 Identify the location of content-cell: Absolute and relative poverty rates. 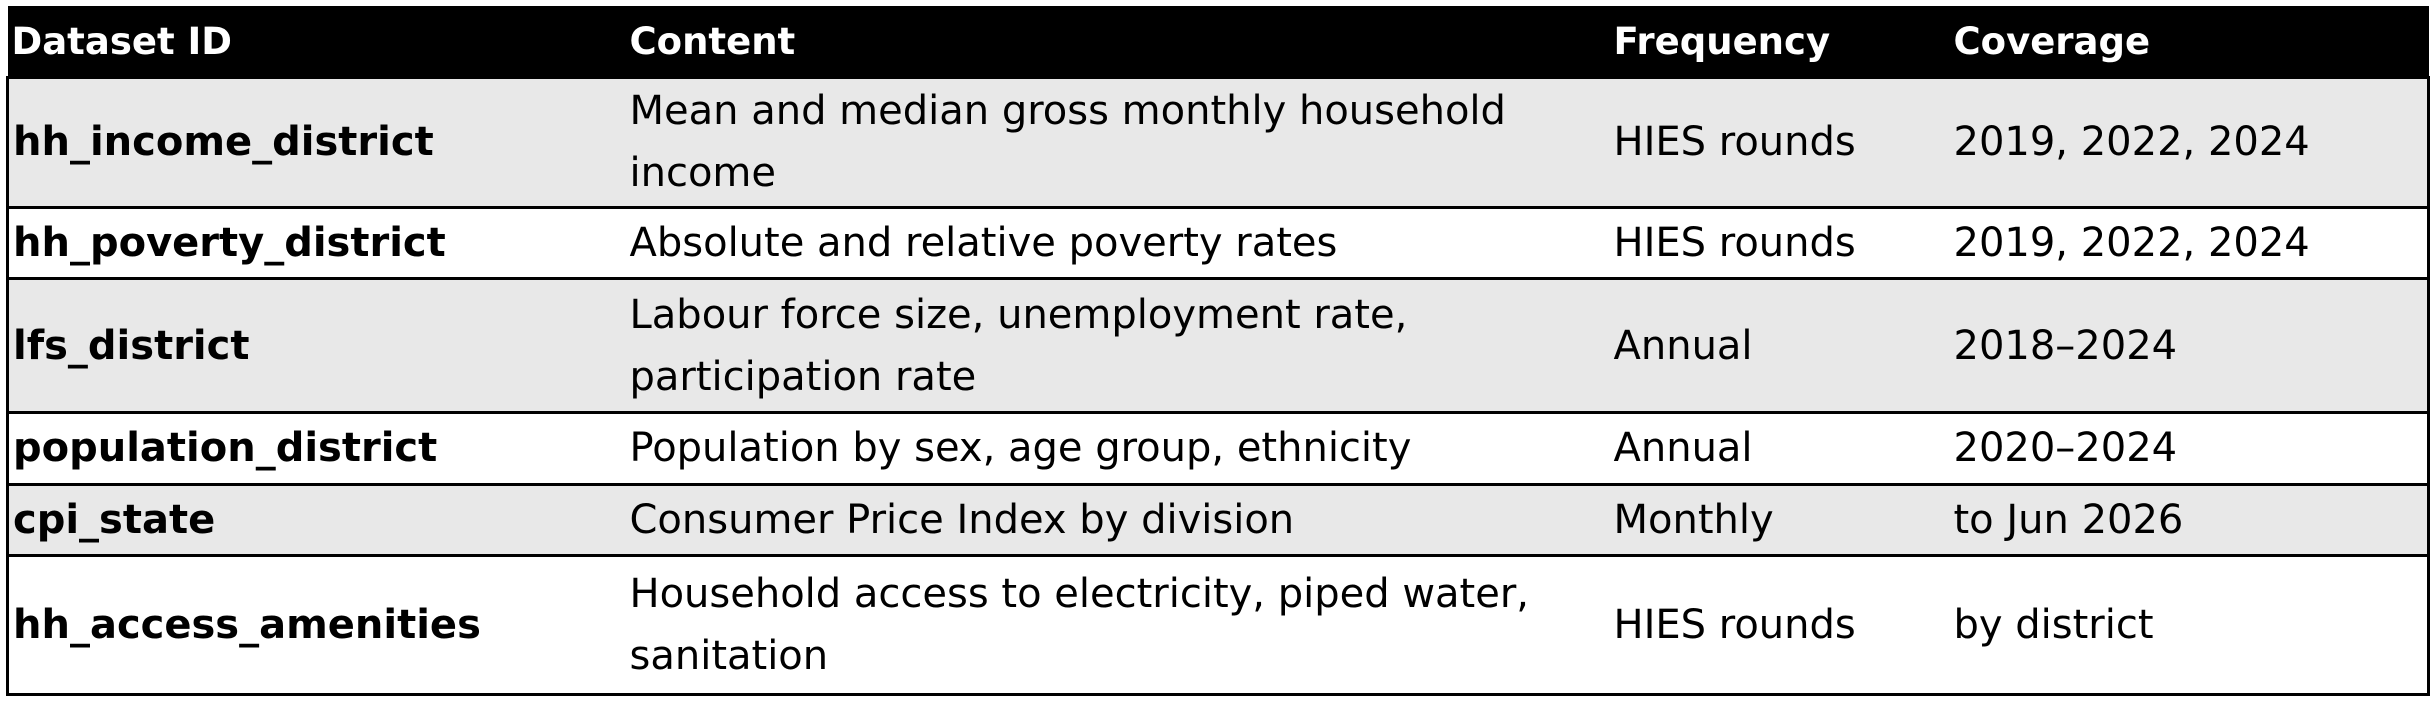
(1107, 243).